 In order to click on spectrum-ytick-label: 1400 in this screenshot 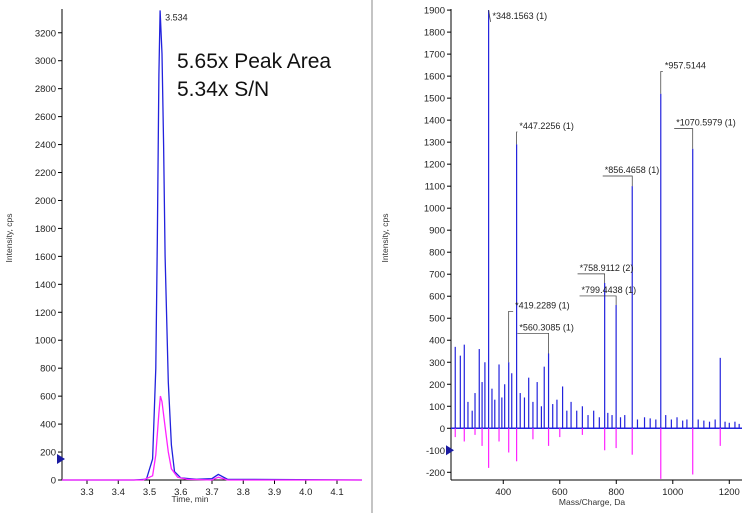, I will do `click(434, 121)`.